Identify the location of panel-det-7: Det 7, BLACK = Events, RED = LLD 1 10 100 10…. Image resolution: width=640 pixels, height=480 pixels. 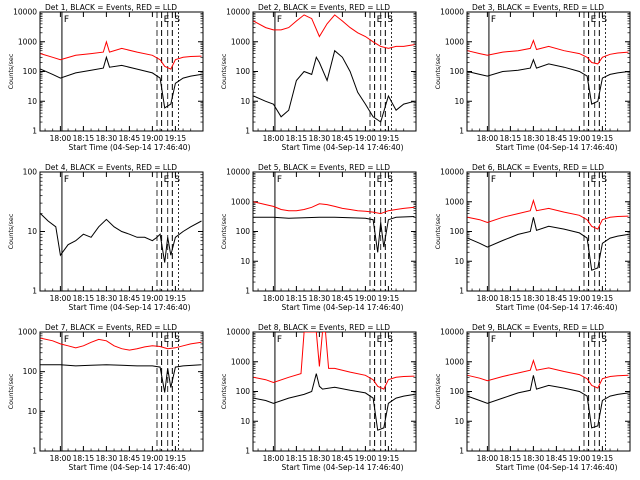
(105, 397).